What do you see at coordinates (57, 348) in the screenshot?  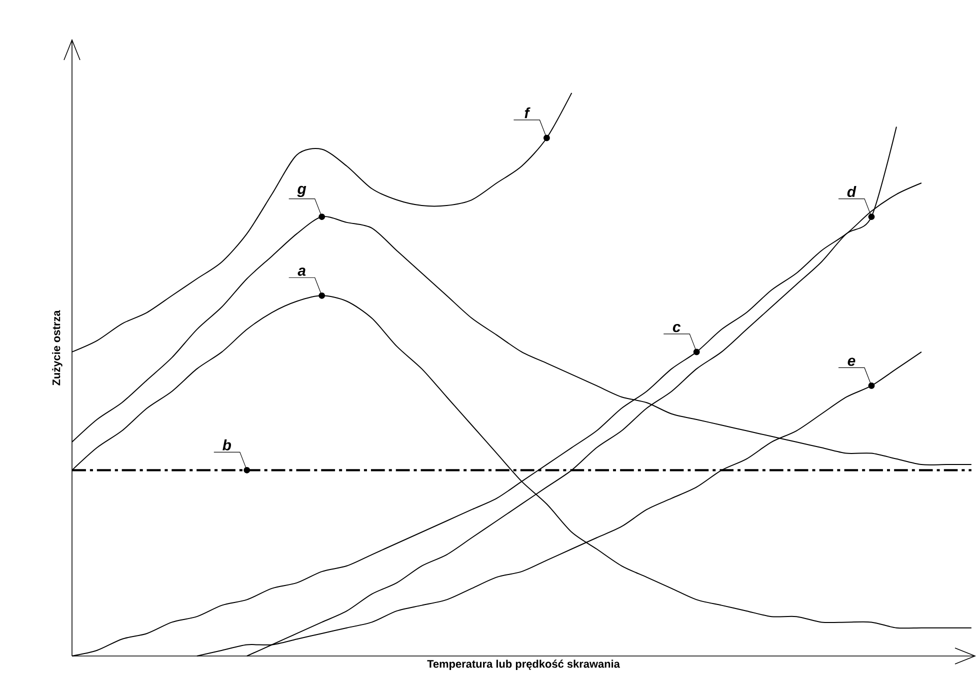 I see `y-axis-title: Zużycie ostrza` at bounding box center [57, 348].